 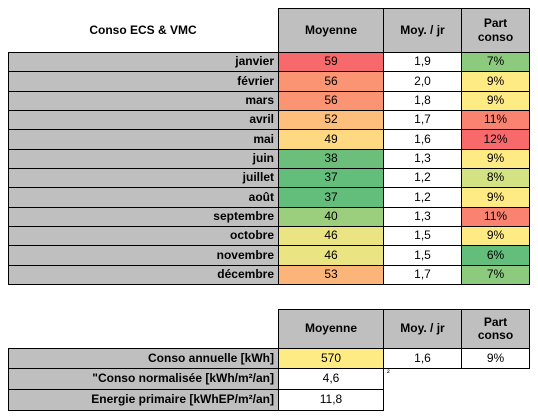 I want to click on moyenne-cell: 49, so click(x=331, y=139).